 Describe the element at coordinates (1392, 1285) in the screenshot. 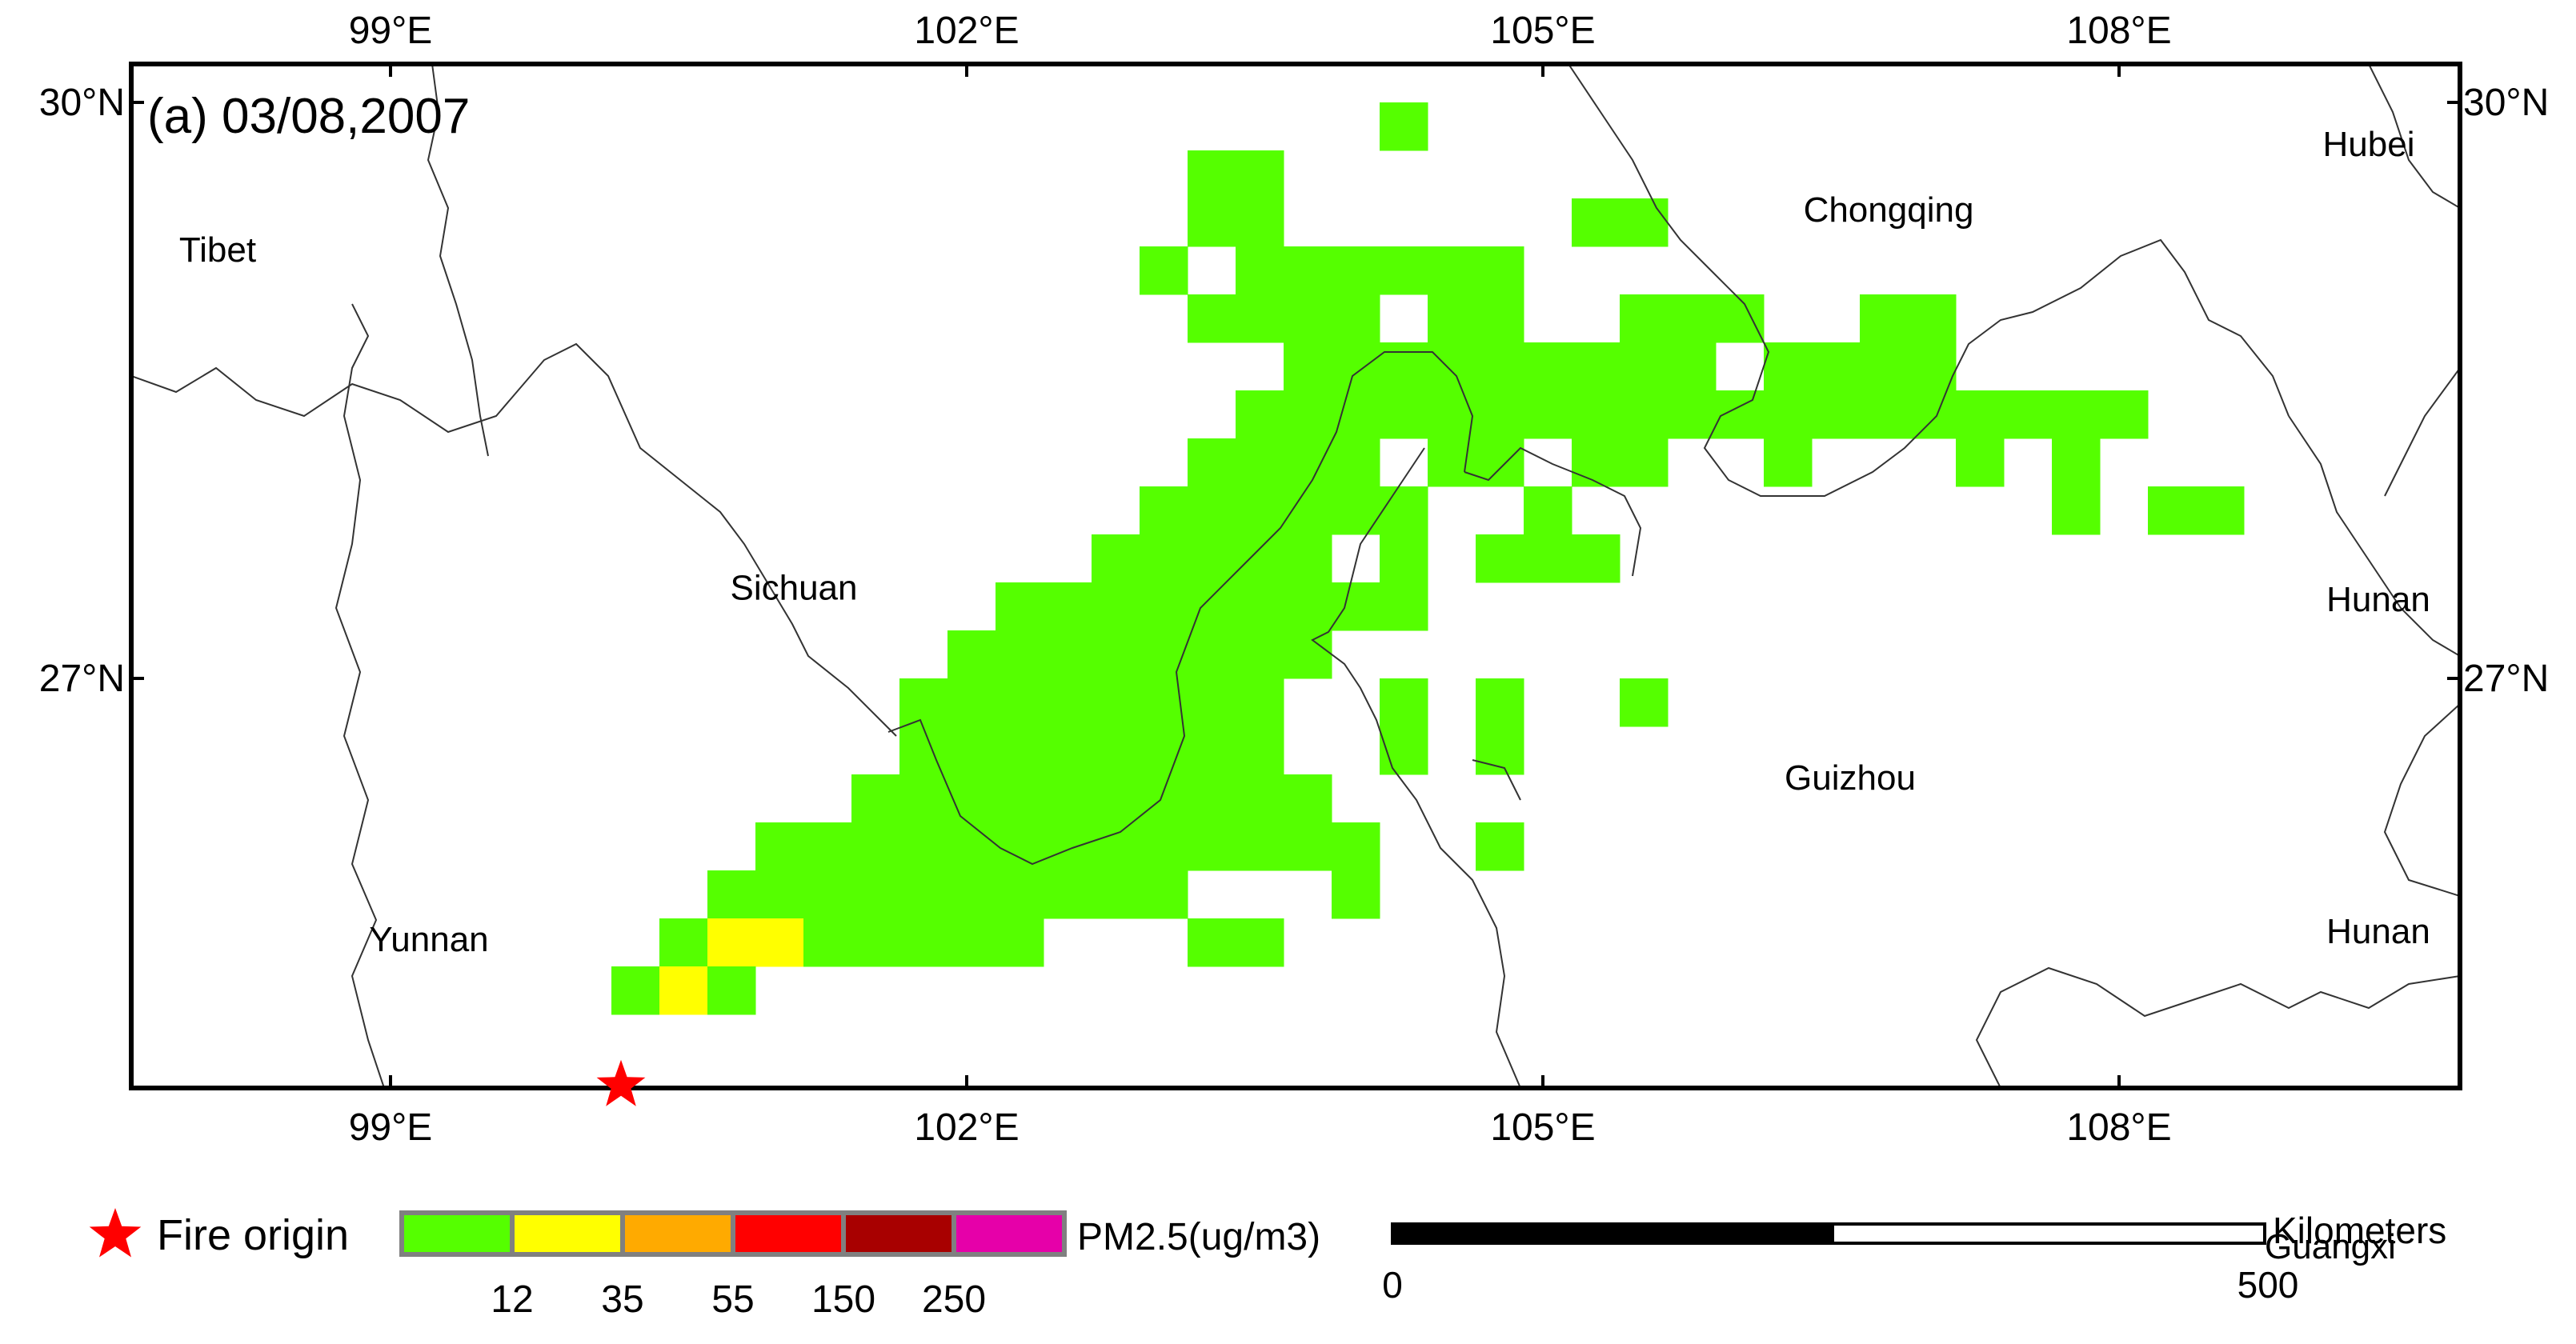

I see `scale-start: 0` at that location.